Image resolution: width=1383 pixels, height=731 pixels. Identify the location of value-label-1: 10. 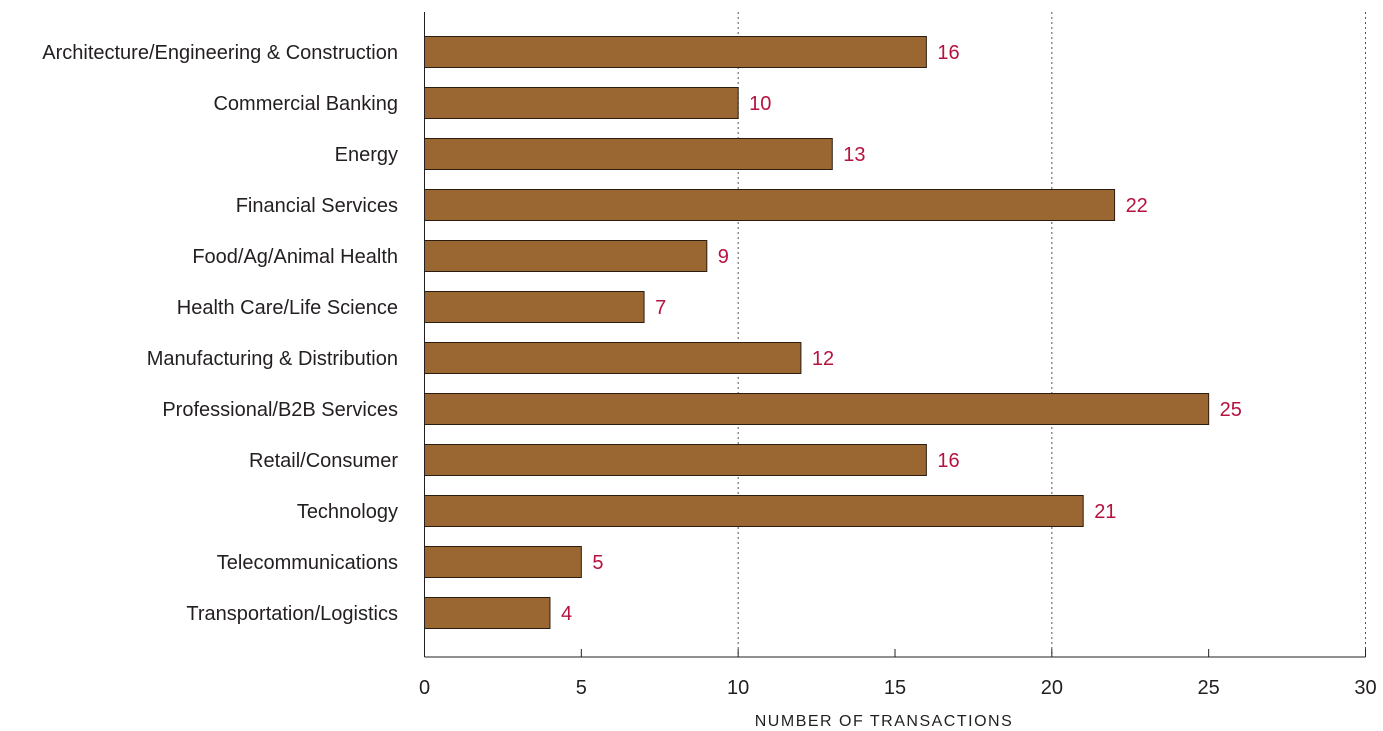
(760, 104).